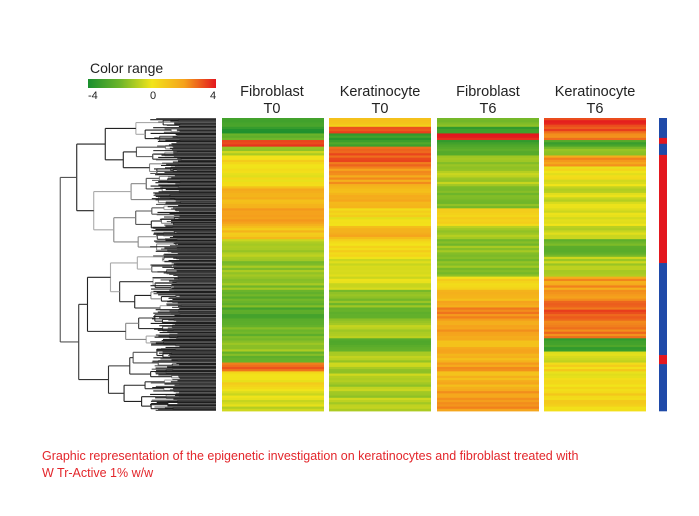 The image size is (699, 516). Describe the element at coordinates (213, 96) in the screenshot. I see `legend-tick-max: 4` at that location.